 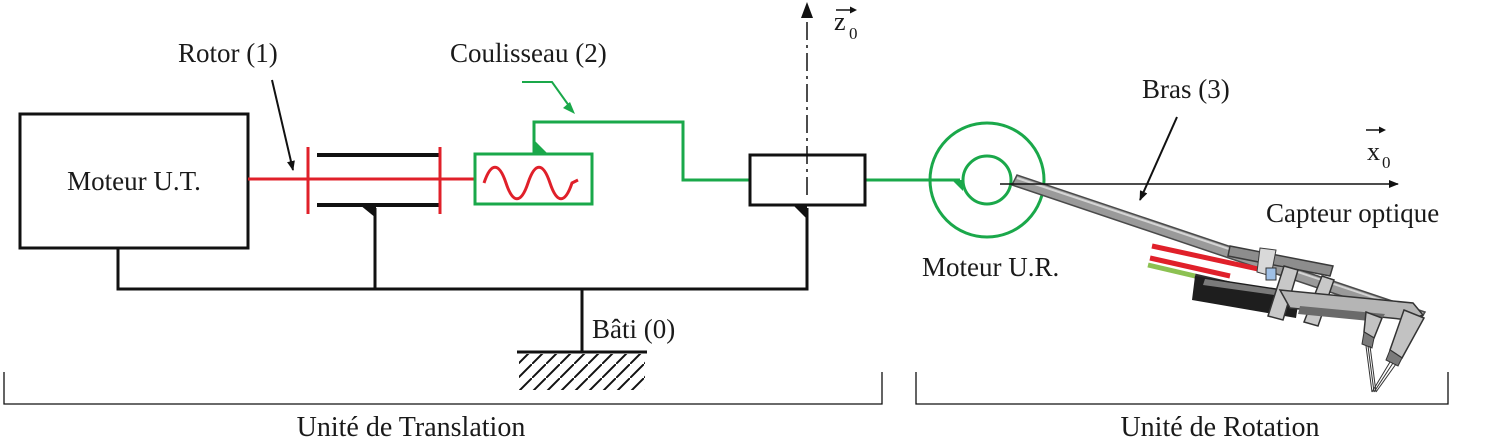 What do you see at coordinates (443, 388) in the screenshot?
I see `translation-unit-bracket` at bounding box center [443, 388].